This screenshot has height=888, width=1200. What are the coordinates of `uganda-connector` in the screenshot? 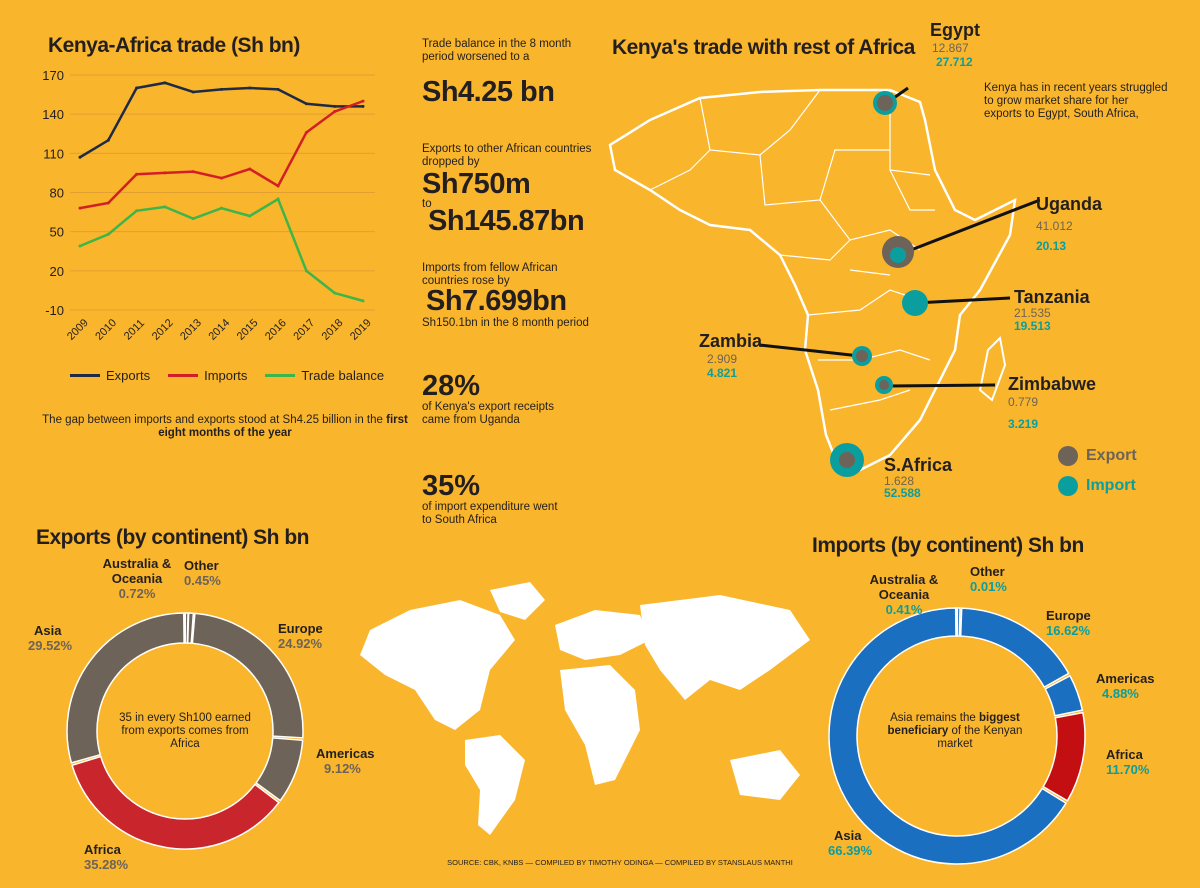 It's located at (968, 227).